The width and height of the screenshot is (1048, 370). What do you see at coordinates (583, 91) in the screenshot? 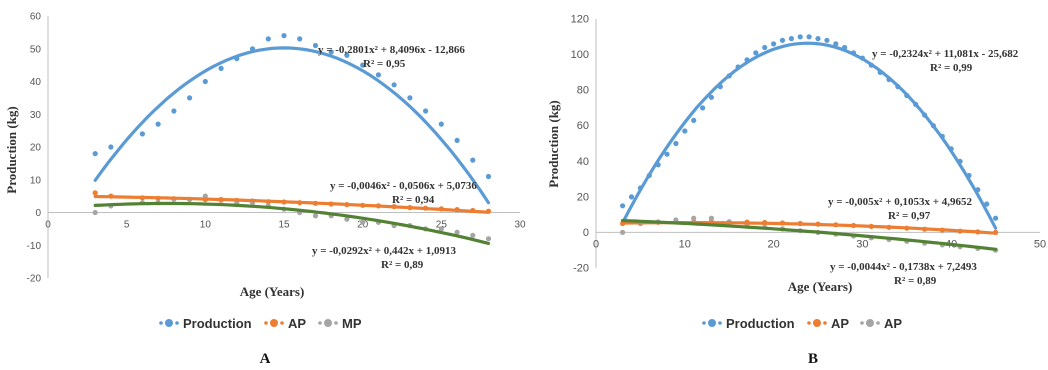
I see `panel-b-y-tick-label: 80` at bounding box center [583, 91].